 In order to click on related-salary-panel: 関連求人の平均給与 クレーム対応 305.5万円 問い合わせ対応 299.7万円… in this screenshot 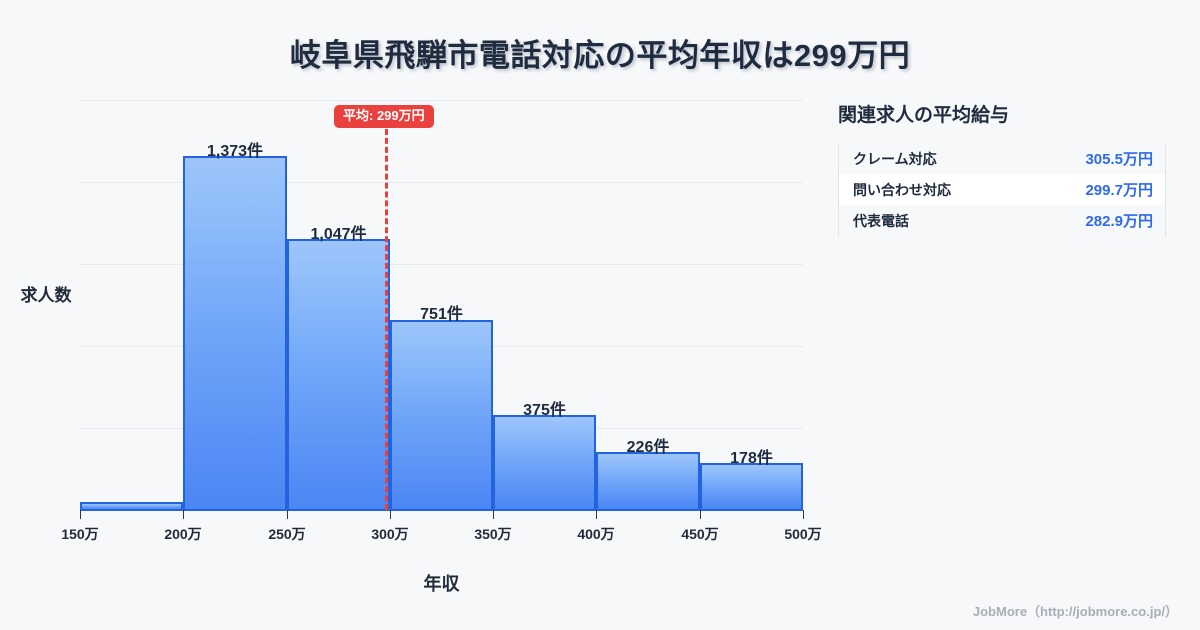, I will do `click(1003, 168)`.